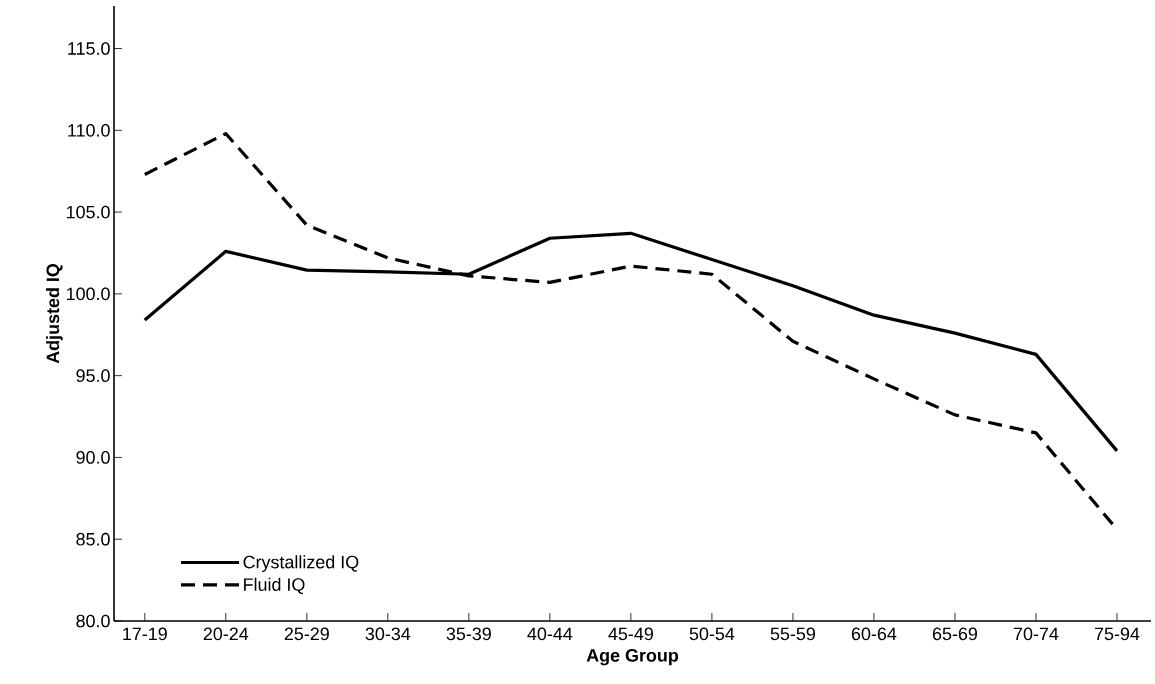 This screenshot has height=684, width=1155. I want to click on legend-label: Crystallized IQ, so click(301, 563).